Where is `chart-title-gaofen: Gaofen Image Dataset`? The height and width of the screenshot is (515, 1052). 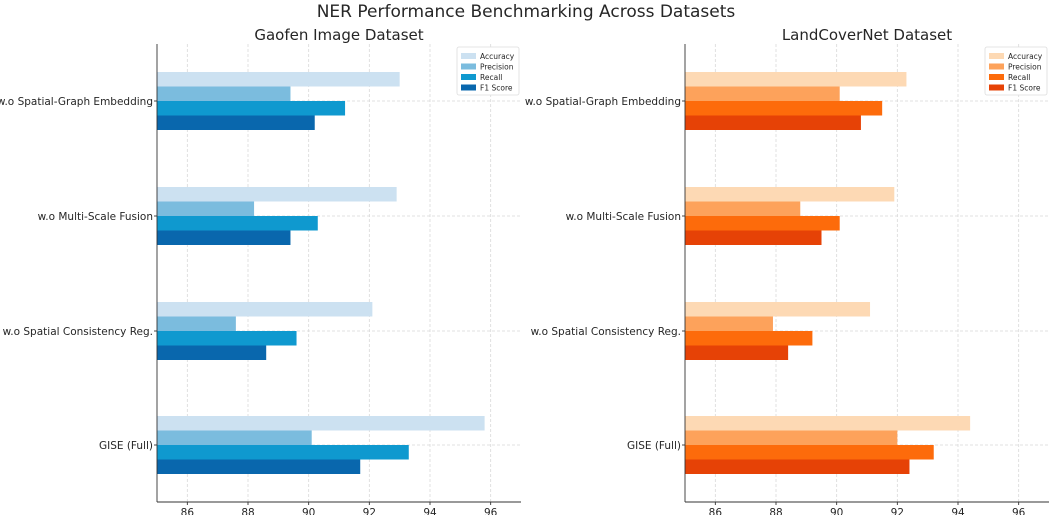 chart-title-gaofen: Gaofen Image Dataset is located at coordinates (338, 35).